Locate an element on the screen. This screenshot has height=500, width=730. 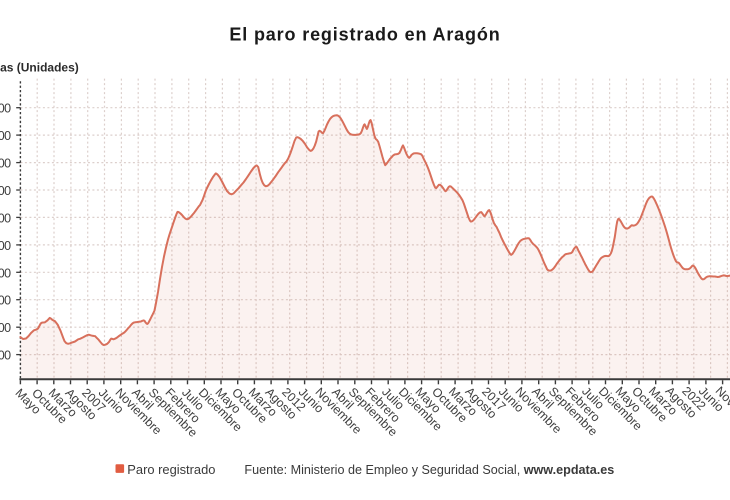
svg-text: El paro registrado en Aragón is located at coordinates (364, 35).